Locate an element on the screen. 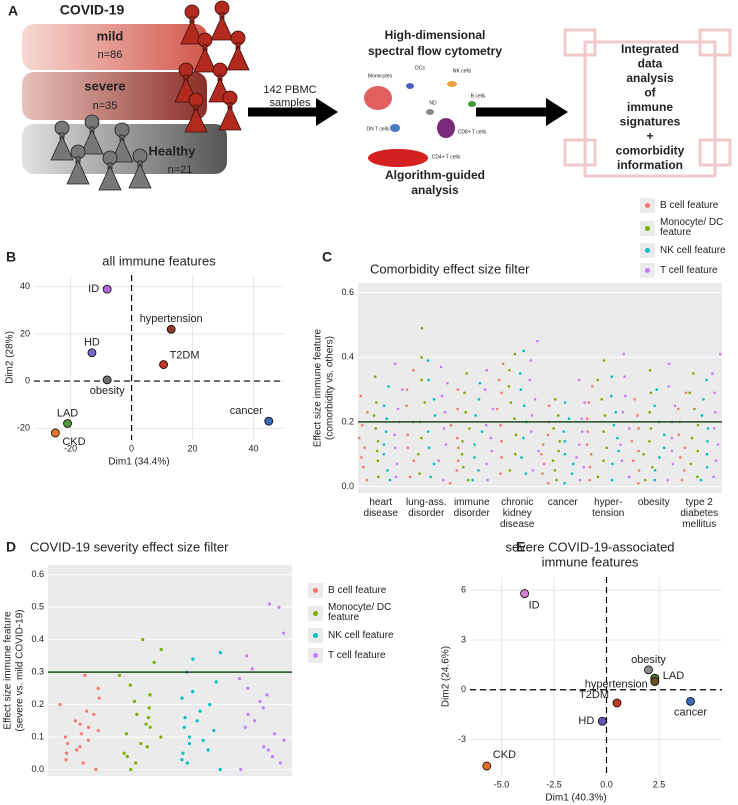  group-name: mild is located at coordinates (110, 35).